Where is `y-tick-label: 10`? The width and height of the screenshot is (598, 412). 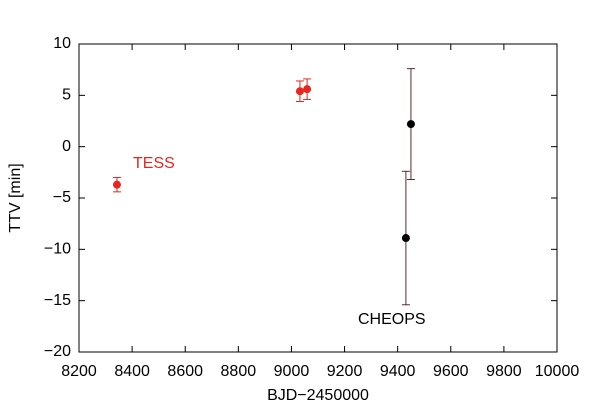
y-tick-label: 10 is located at coordinates (62, 43).